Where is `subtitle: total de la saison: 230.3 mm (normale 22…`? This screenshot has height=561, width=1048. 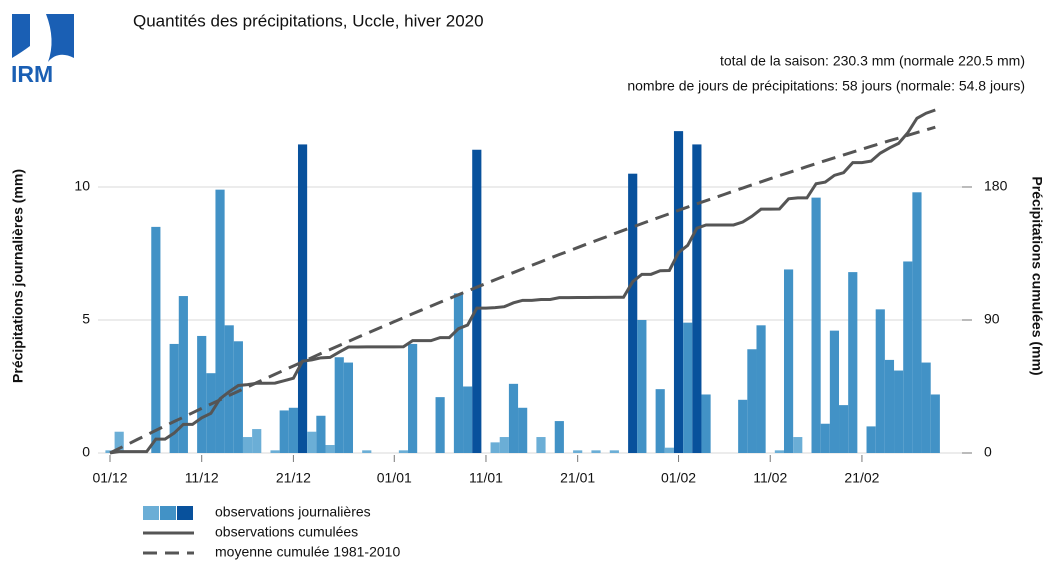
subtitle: total de la saison: 230.3 mm (normale 22… is located at coordinates (872, 61).